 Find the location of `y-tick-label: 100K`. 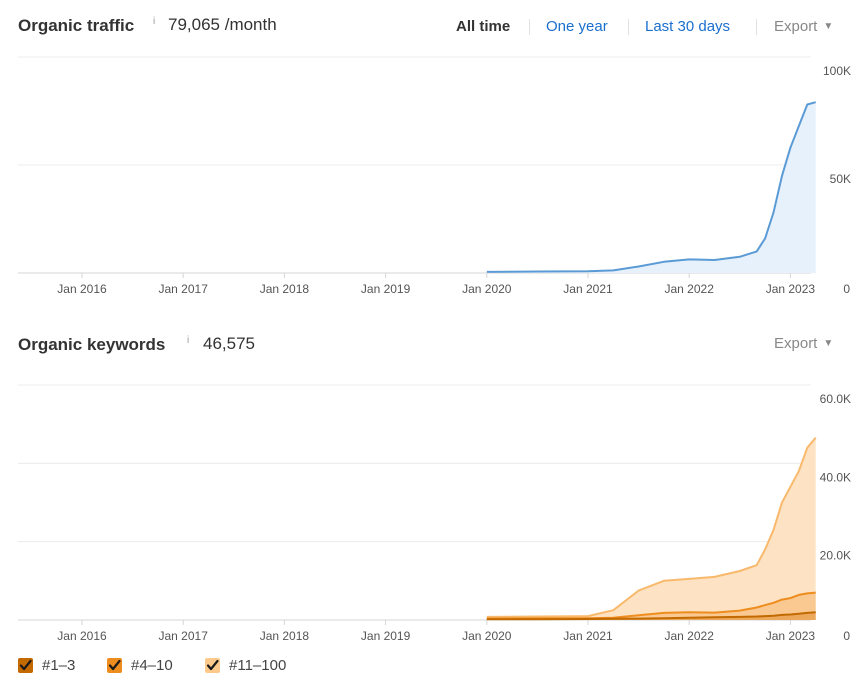

y-tick-label: 100K is located at coordinates (837, 71).